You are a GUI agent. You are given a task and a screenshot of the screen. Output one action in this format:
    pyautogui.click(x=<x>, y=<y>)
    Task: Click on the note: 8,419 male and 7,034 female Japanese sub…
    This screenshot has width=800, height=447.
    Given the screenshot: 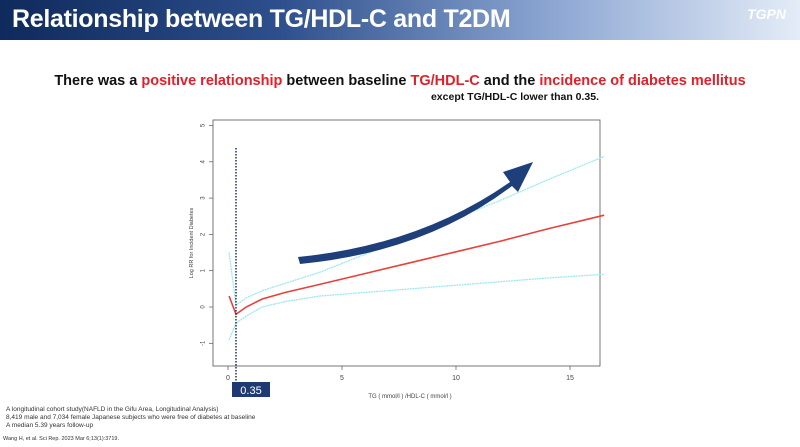 What is the action you would take?
    pyautogui.click(x=131, y=417)
    